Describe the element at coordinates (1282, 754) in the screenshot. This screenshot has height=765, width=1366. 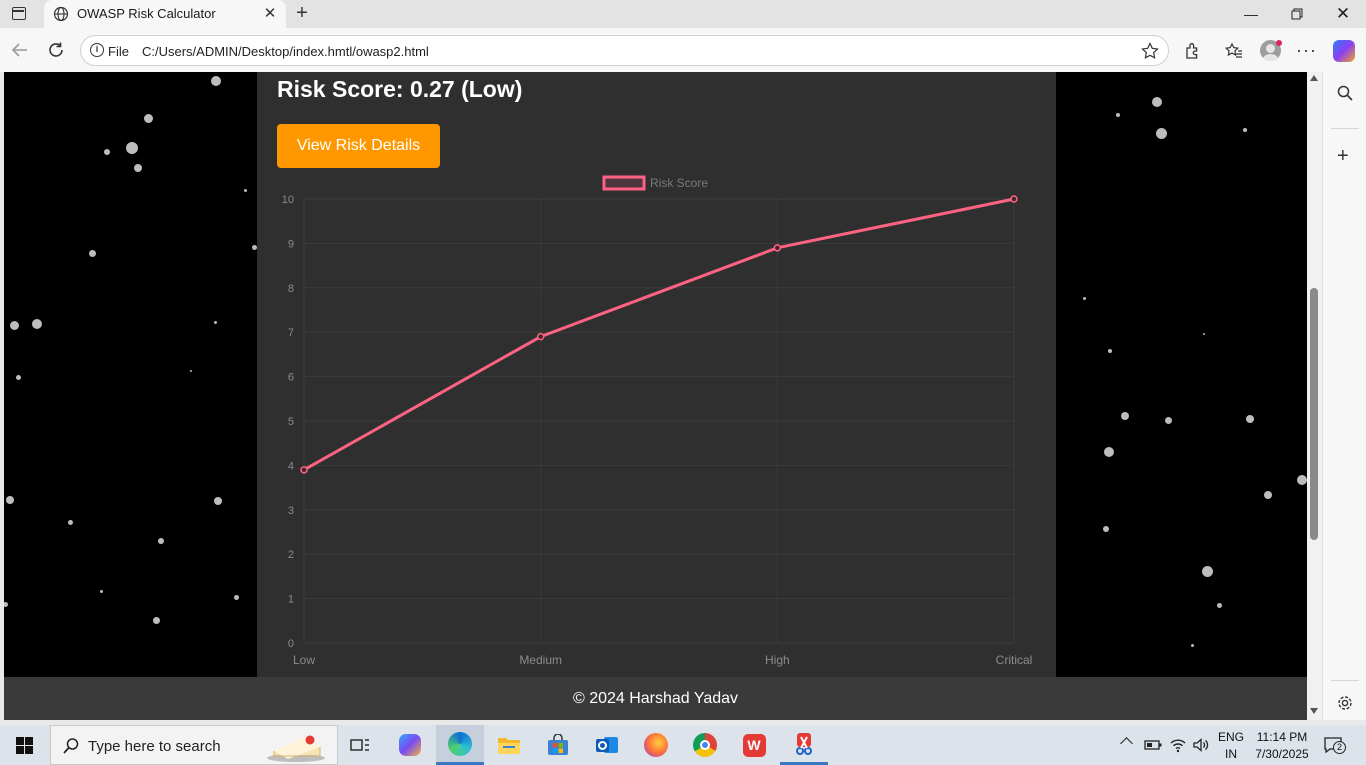
I see `clock-date: 7/30/2025` at that location.